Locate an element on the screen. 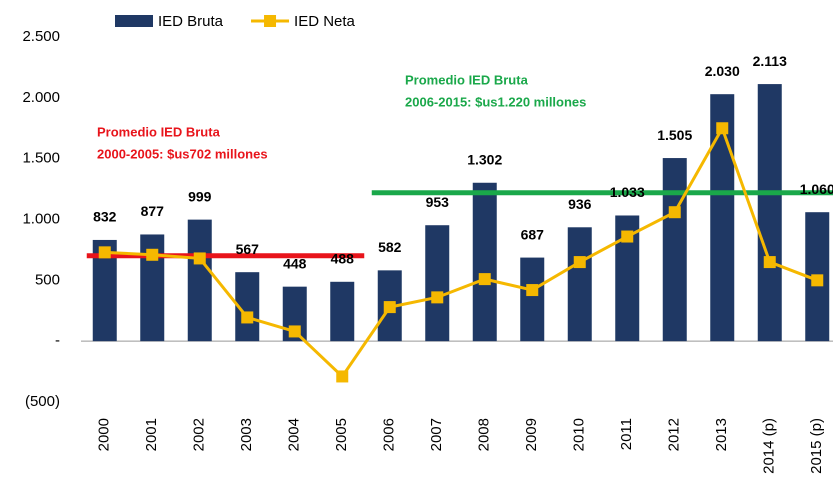 The height and width of the screenshot is (491, 833). x-tick-label: 2007 is located at coordinates (436, 434).